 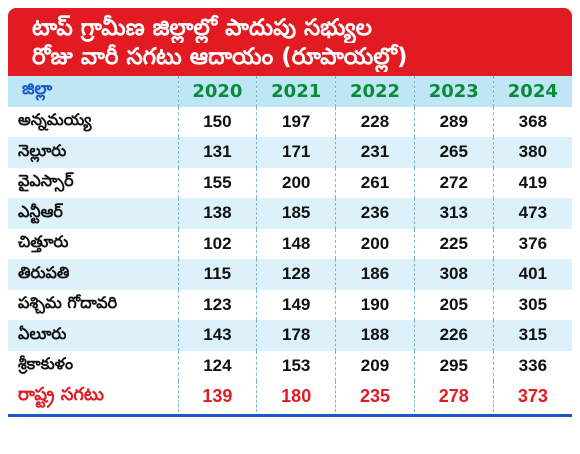 I want to click on average-cell: 180, so click(x=296, y=396).